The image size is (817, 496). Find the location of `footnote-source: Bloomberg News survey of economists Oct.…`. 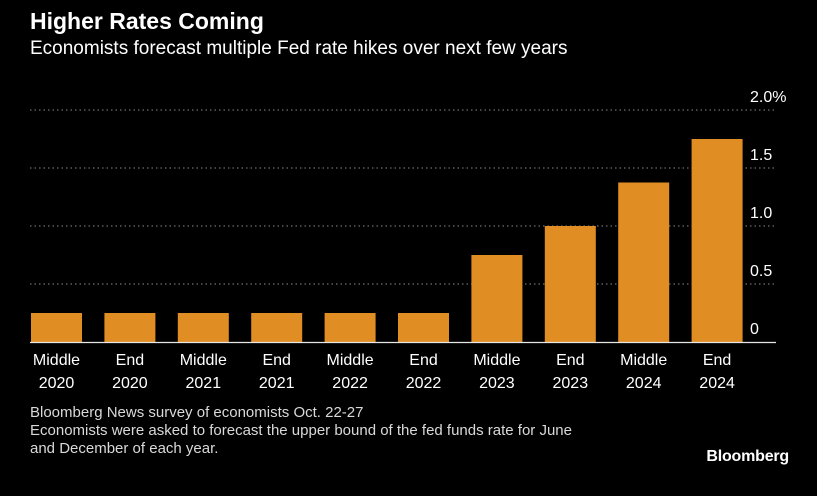

footnote-source: Bloomberg News survey of economists Oct.… is located at coordinates (197, 412).